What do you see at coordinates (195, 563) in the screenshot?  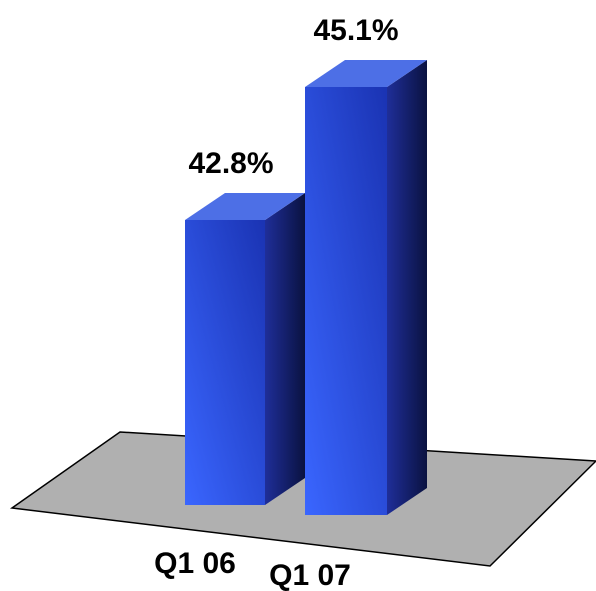 I see `category-label-q1-06: Q1 06` at bounding box center [195, 563].